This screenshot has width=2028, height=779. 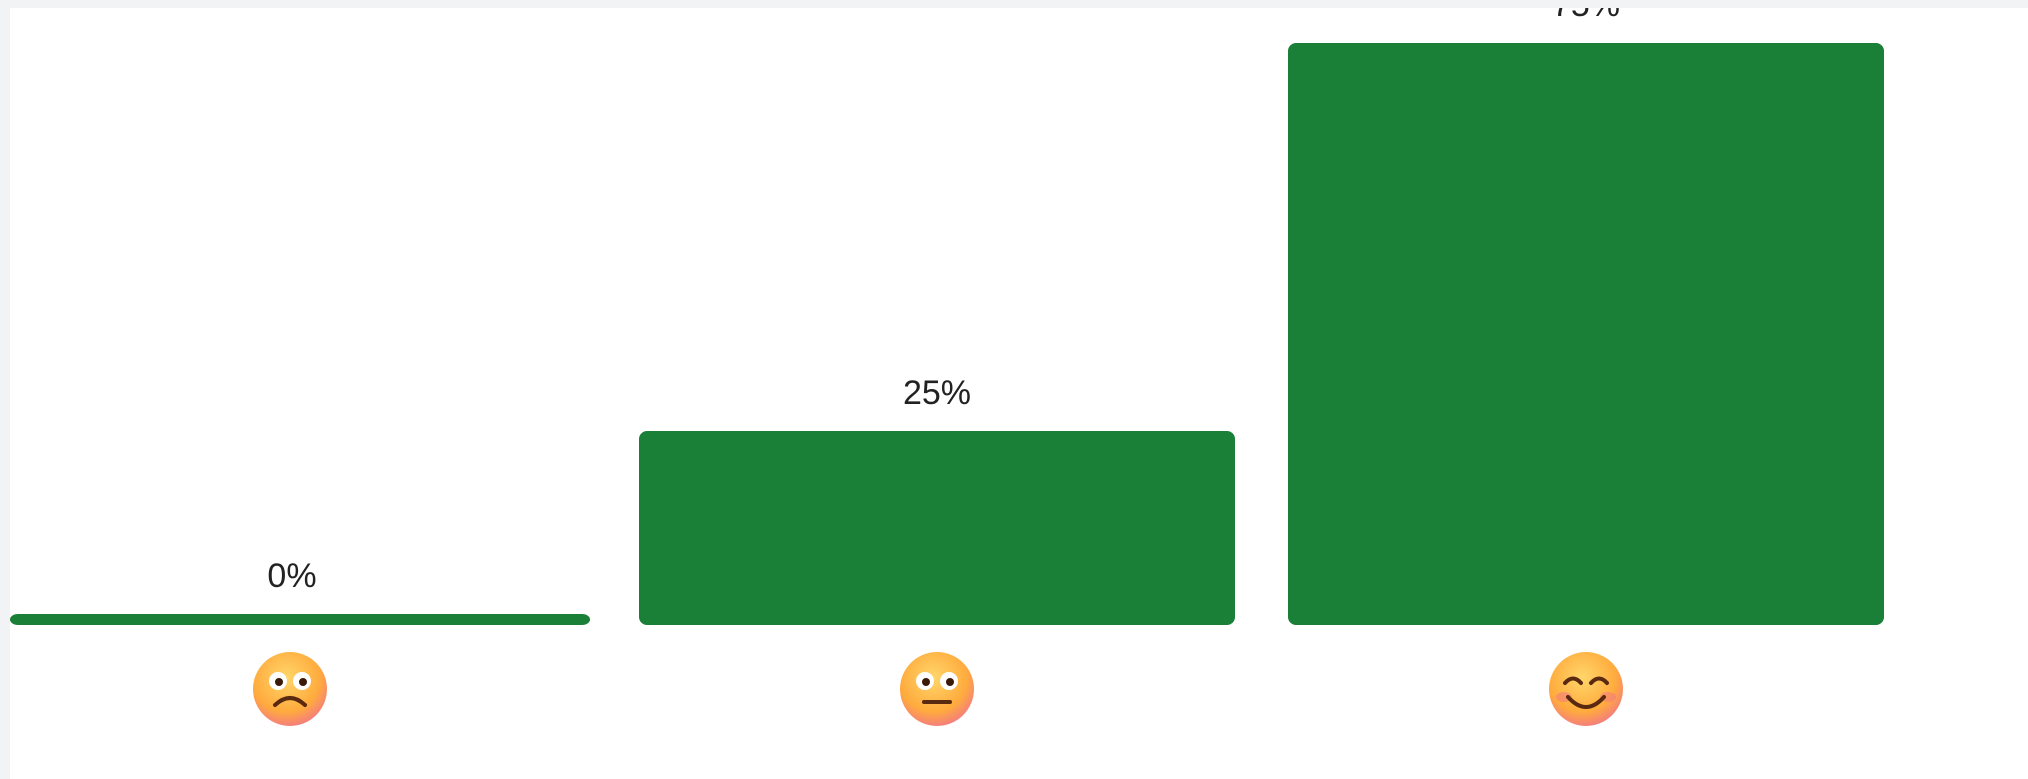 What do you see at coordinates (1586, 16) in the screenshot?
I see `value-label: 75%` at bounding box center [1586, 16].